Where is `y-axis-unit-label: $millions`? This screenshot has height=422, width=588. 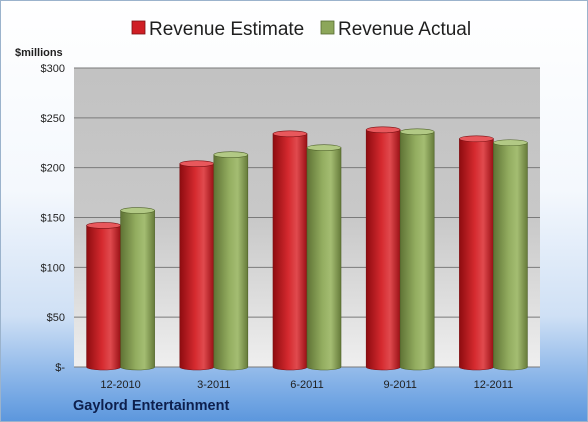 y-axis-unit-label: $millions is located at coordinates (39, 53).